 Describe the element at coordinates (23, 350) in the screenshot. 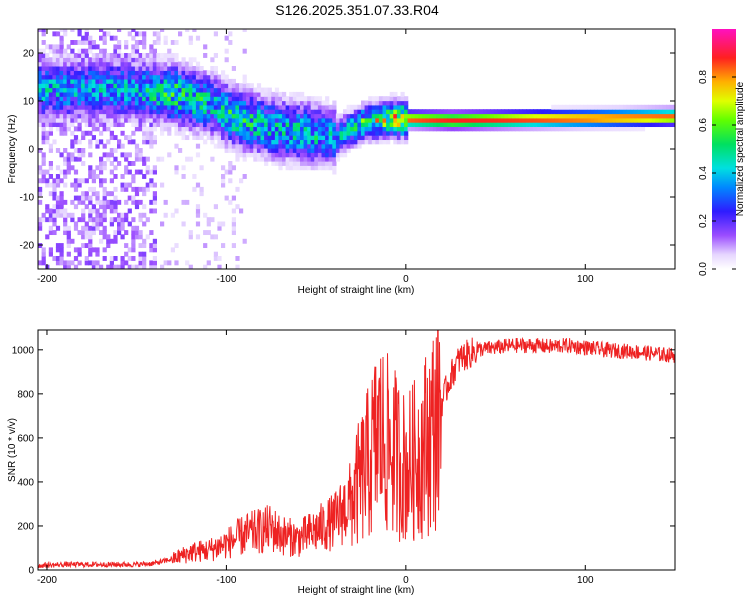

I see `snr-y-tick-label: 1000` at that location.